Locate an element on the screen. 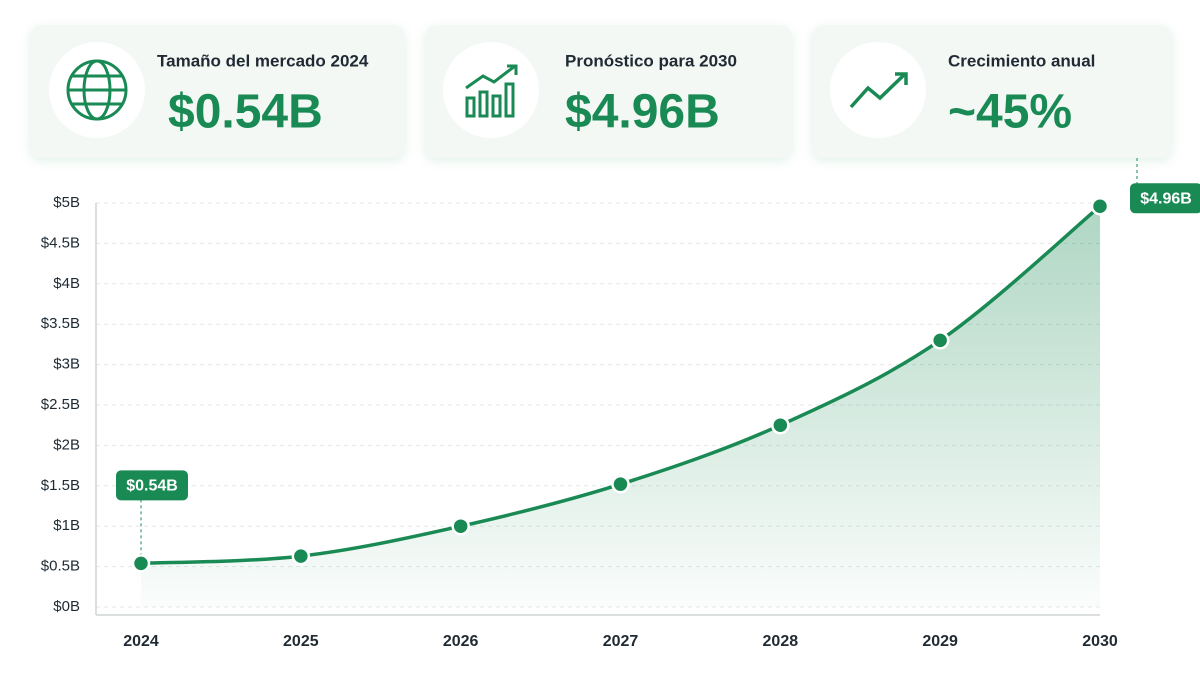  growth-chart-icon is located at coordinates (491, 91).